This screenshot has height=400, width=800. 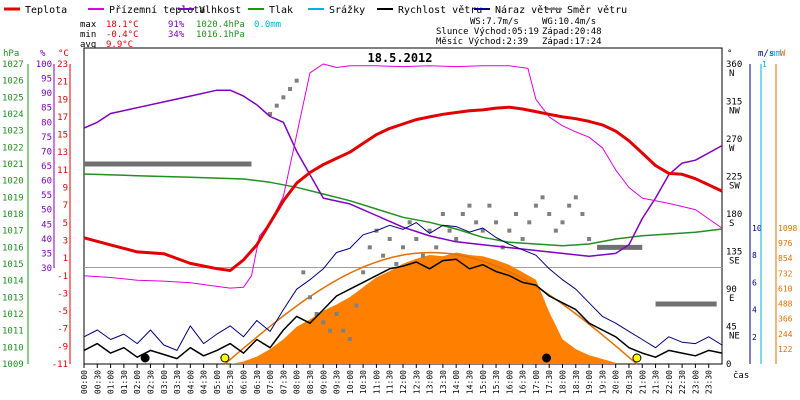 What do you see at coordinates (569, 22) in the screenshot?
I see `stat-wg: WG:10.4m/s` at bounding box center [569, 22].